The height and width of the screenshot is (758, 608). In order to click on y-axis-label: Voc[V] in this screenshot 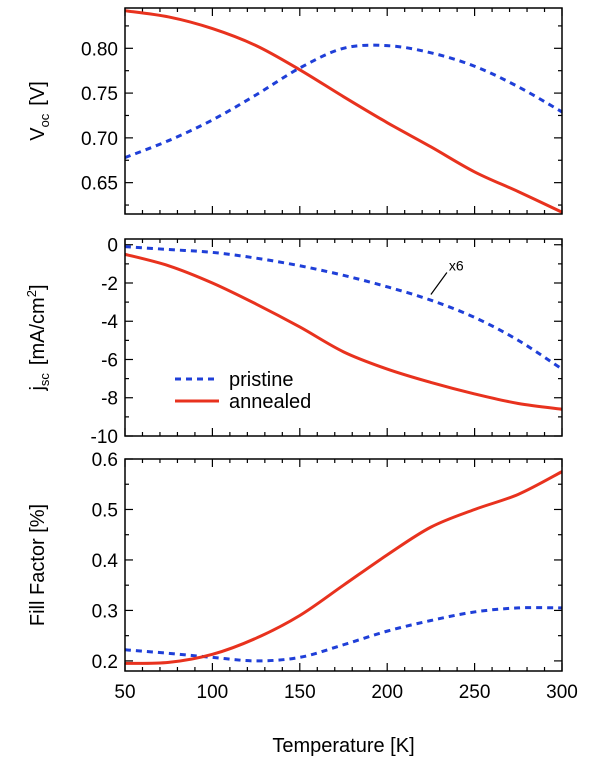, I will do `click(39, 111)`.